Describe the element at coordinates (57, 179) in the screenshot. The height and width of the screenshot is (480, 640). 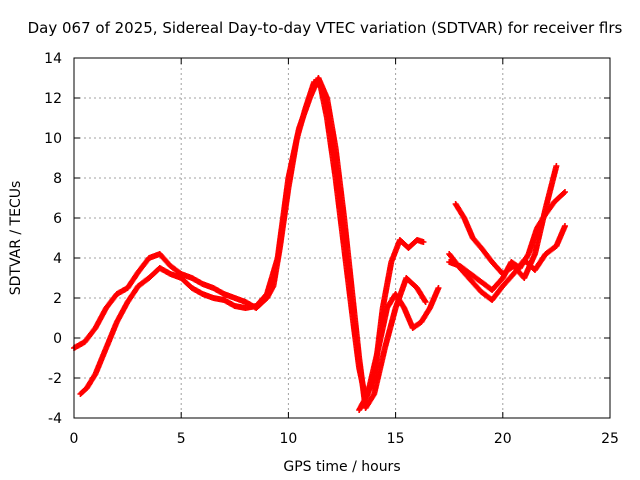
I see `y-tick-label: 8` at that location.